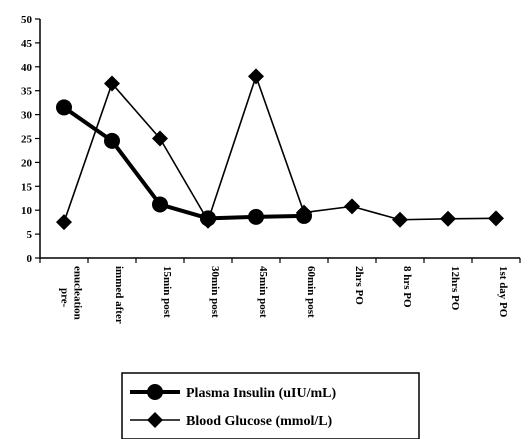  Describe the element at coordinates (27, 20) in the screenshot. I see `y-tick-label: 50` at that location.